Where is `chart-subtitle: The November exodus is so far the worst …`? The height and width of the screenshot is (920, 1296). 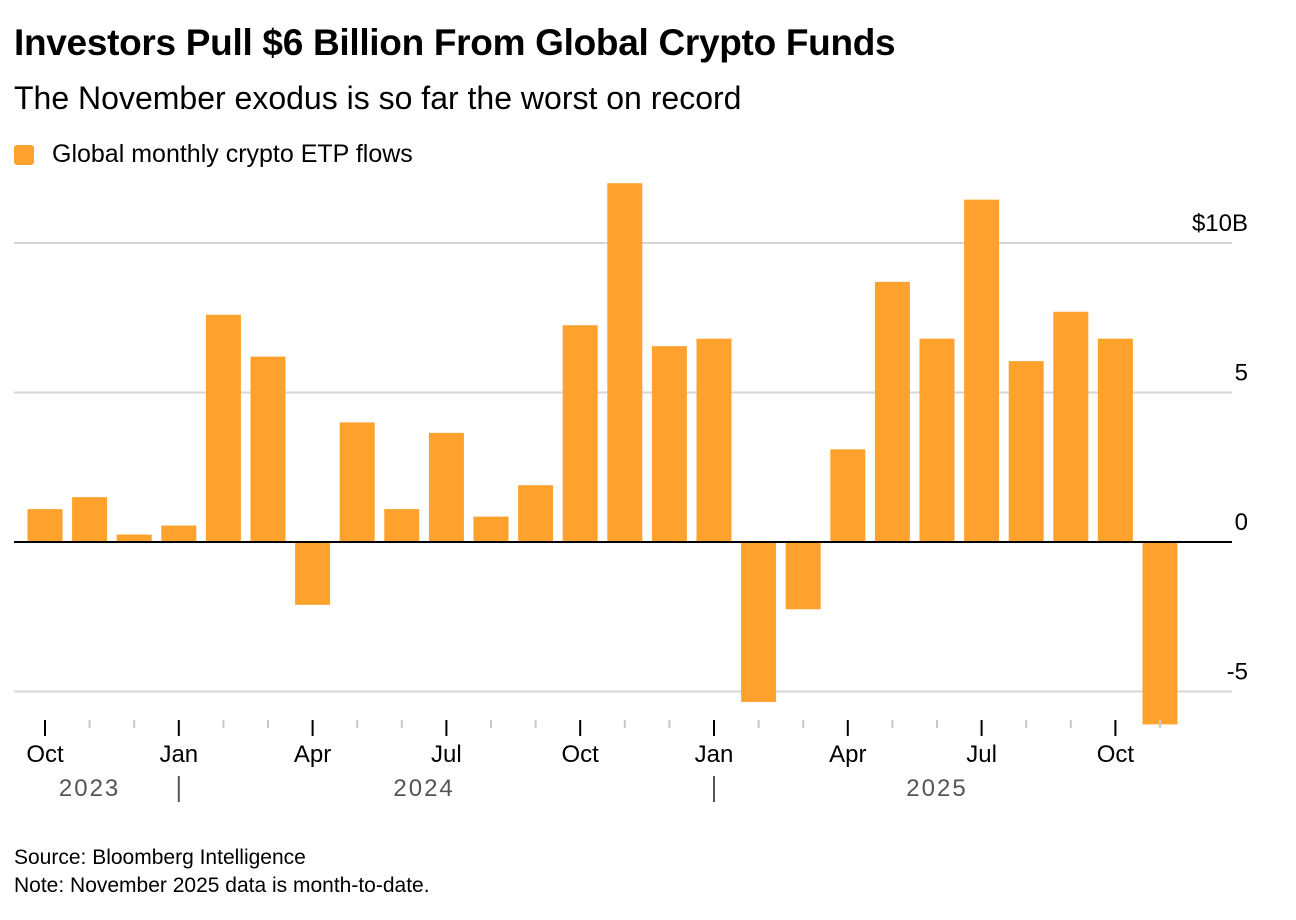
chart-subtitle: The November exodus is so far the worst … is located at coordinates (378, 98).